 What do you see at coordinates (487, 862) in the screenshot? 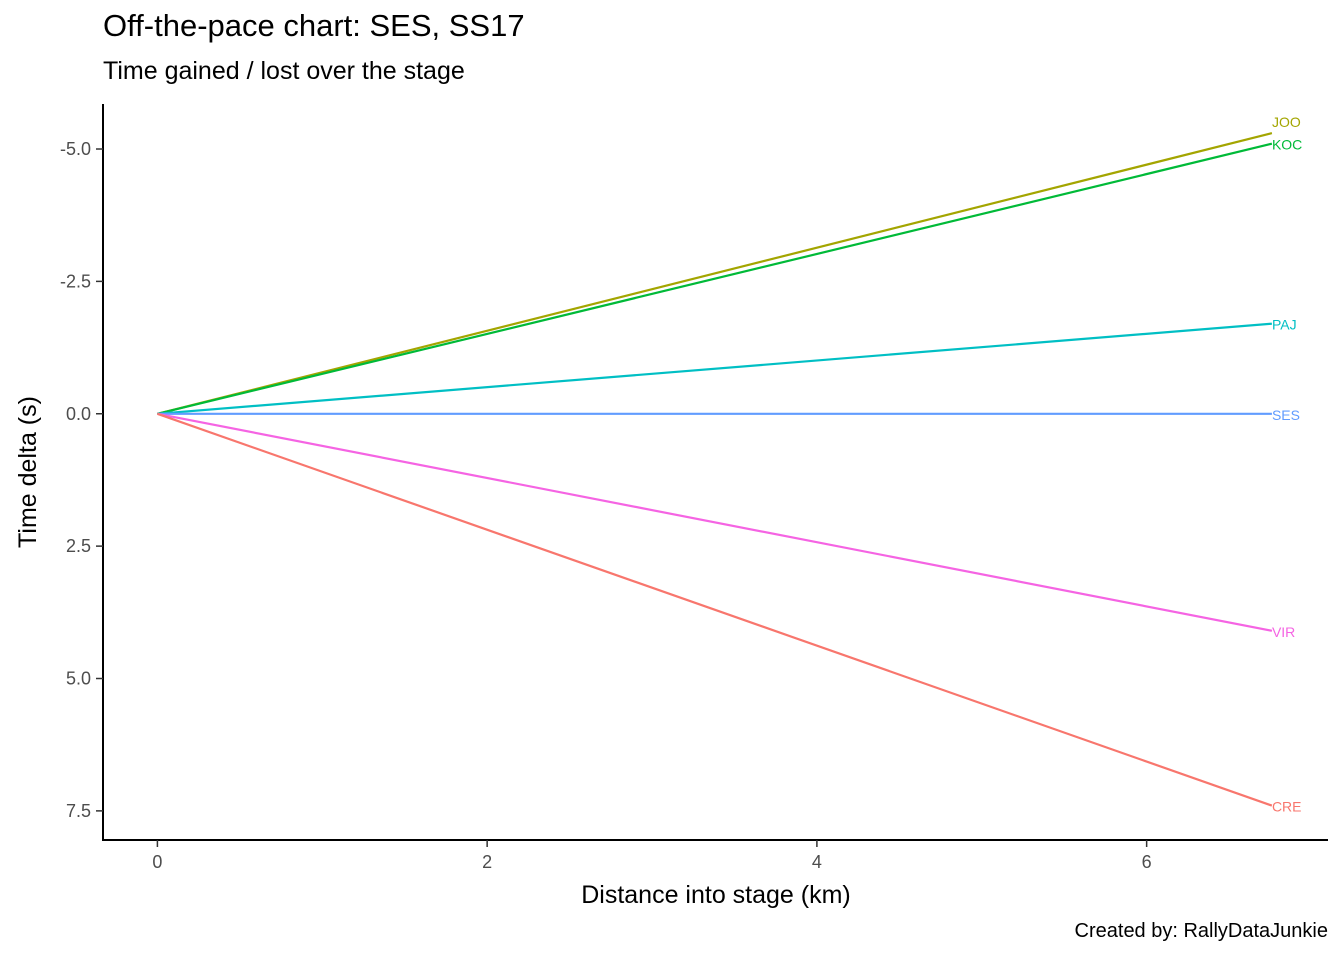
I see `x-tick-label: 2` at bounding box center [487, 862].